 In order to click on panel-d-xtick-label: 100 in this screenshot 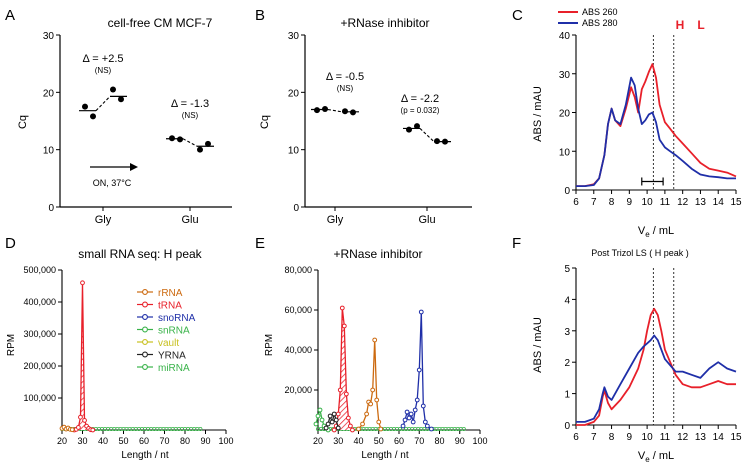, I will do `click(225, 441)`.